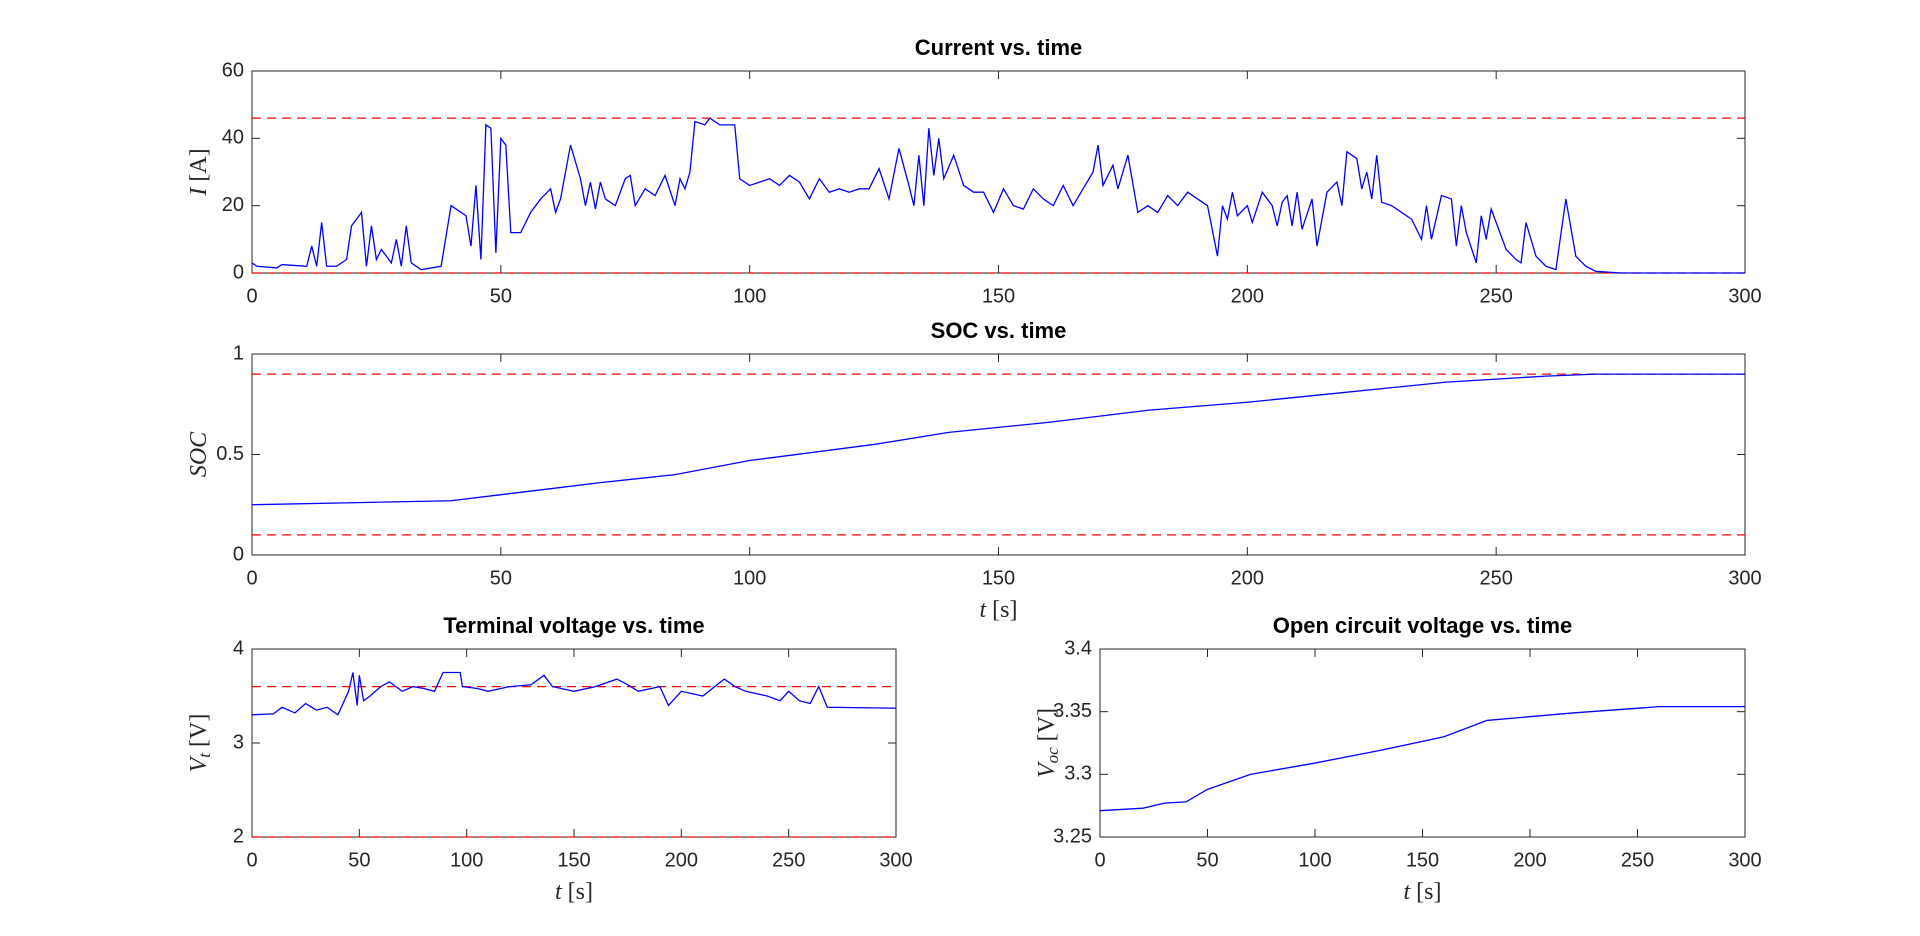  Describe the element at coordinates (1423, 625) in the screenshot. I see `chart-title: Open circuit voltage vs. time` at that location.